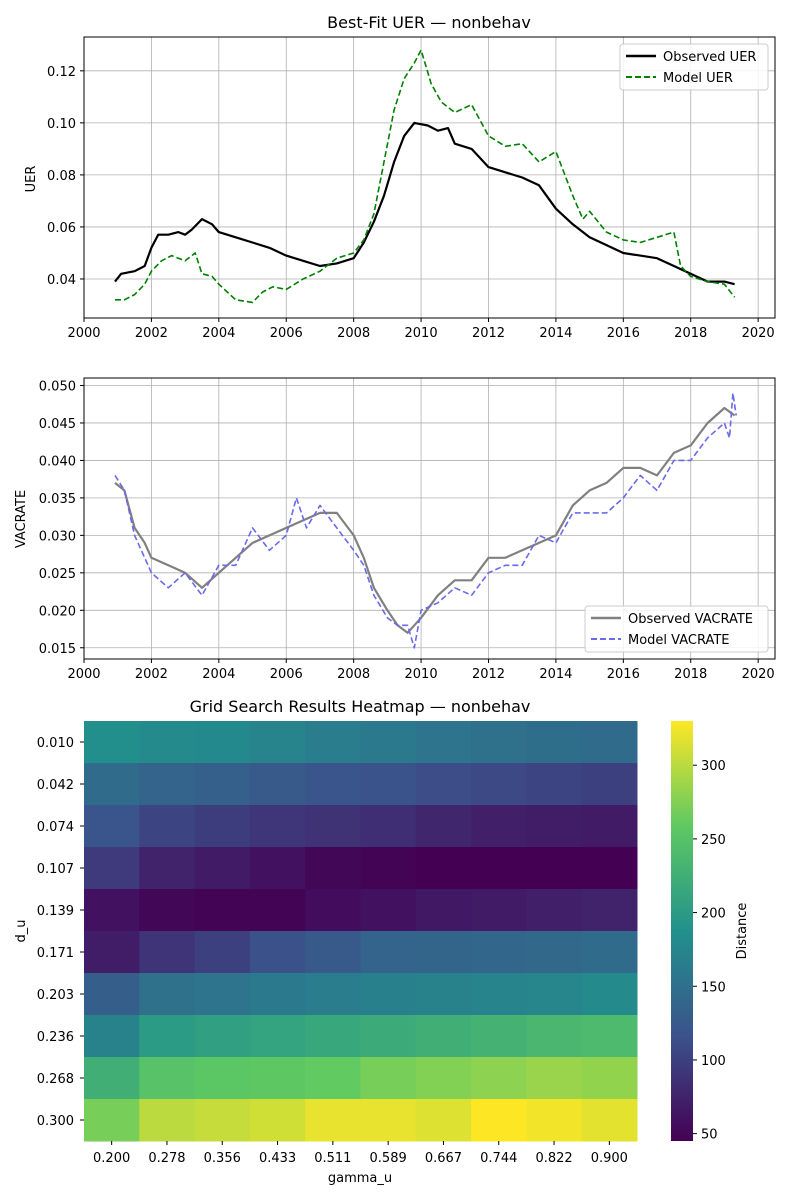 The width and height of the screenshot is (800, 1200). I want to click on heatmap-y-tick-label: 0.268, so click(55, 1079).